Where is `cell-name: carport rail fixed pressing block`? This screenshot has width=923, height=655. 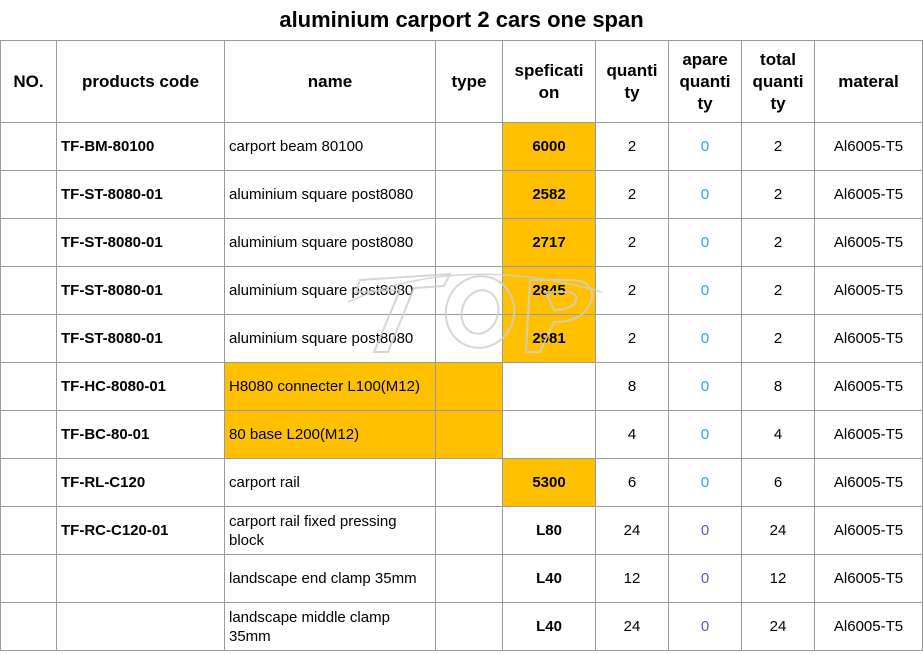
cell-name: carport rail fixed pressing block is located at coordinates (330, 530).